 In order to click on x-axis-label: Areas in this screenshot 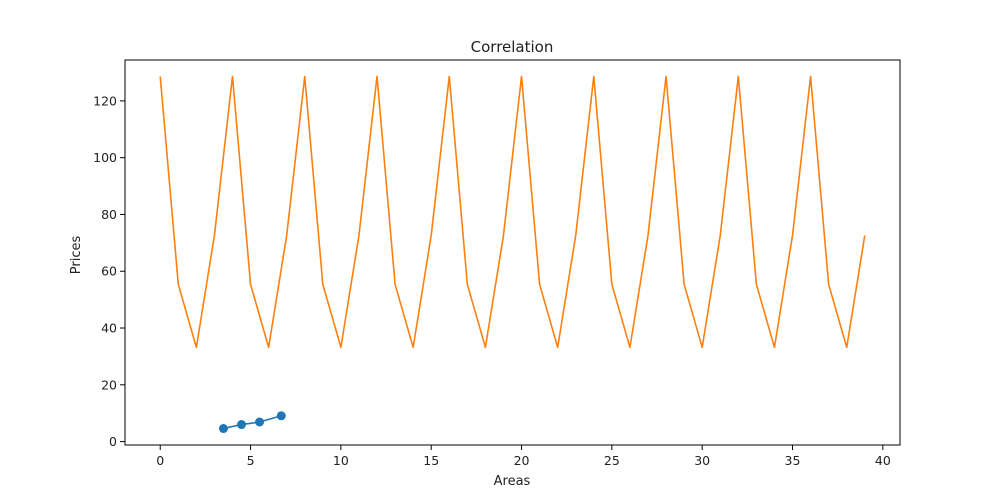, I will do `click(512, 481)`.